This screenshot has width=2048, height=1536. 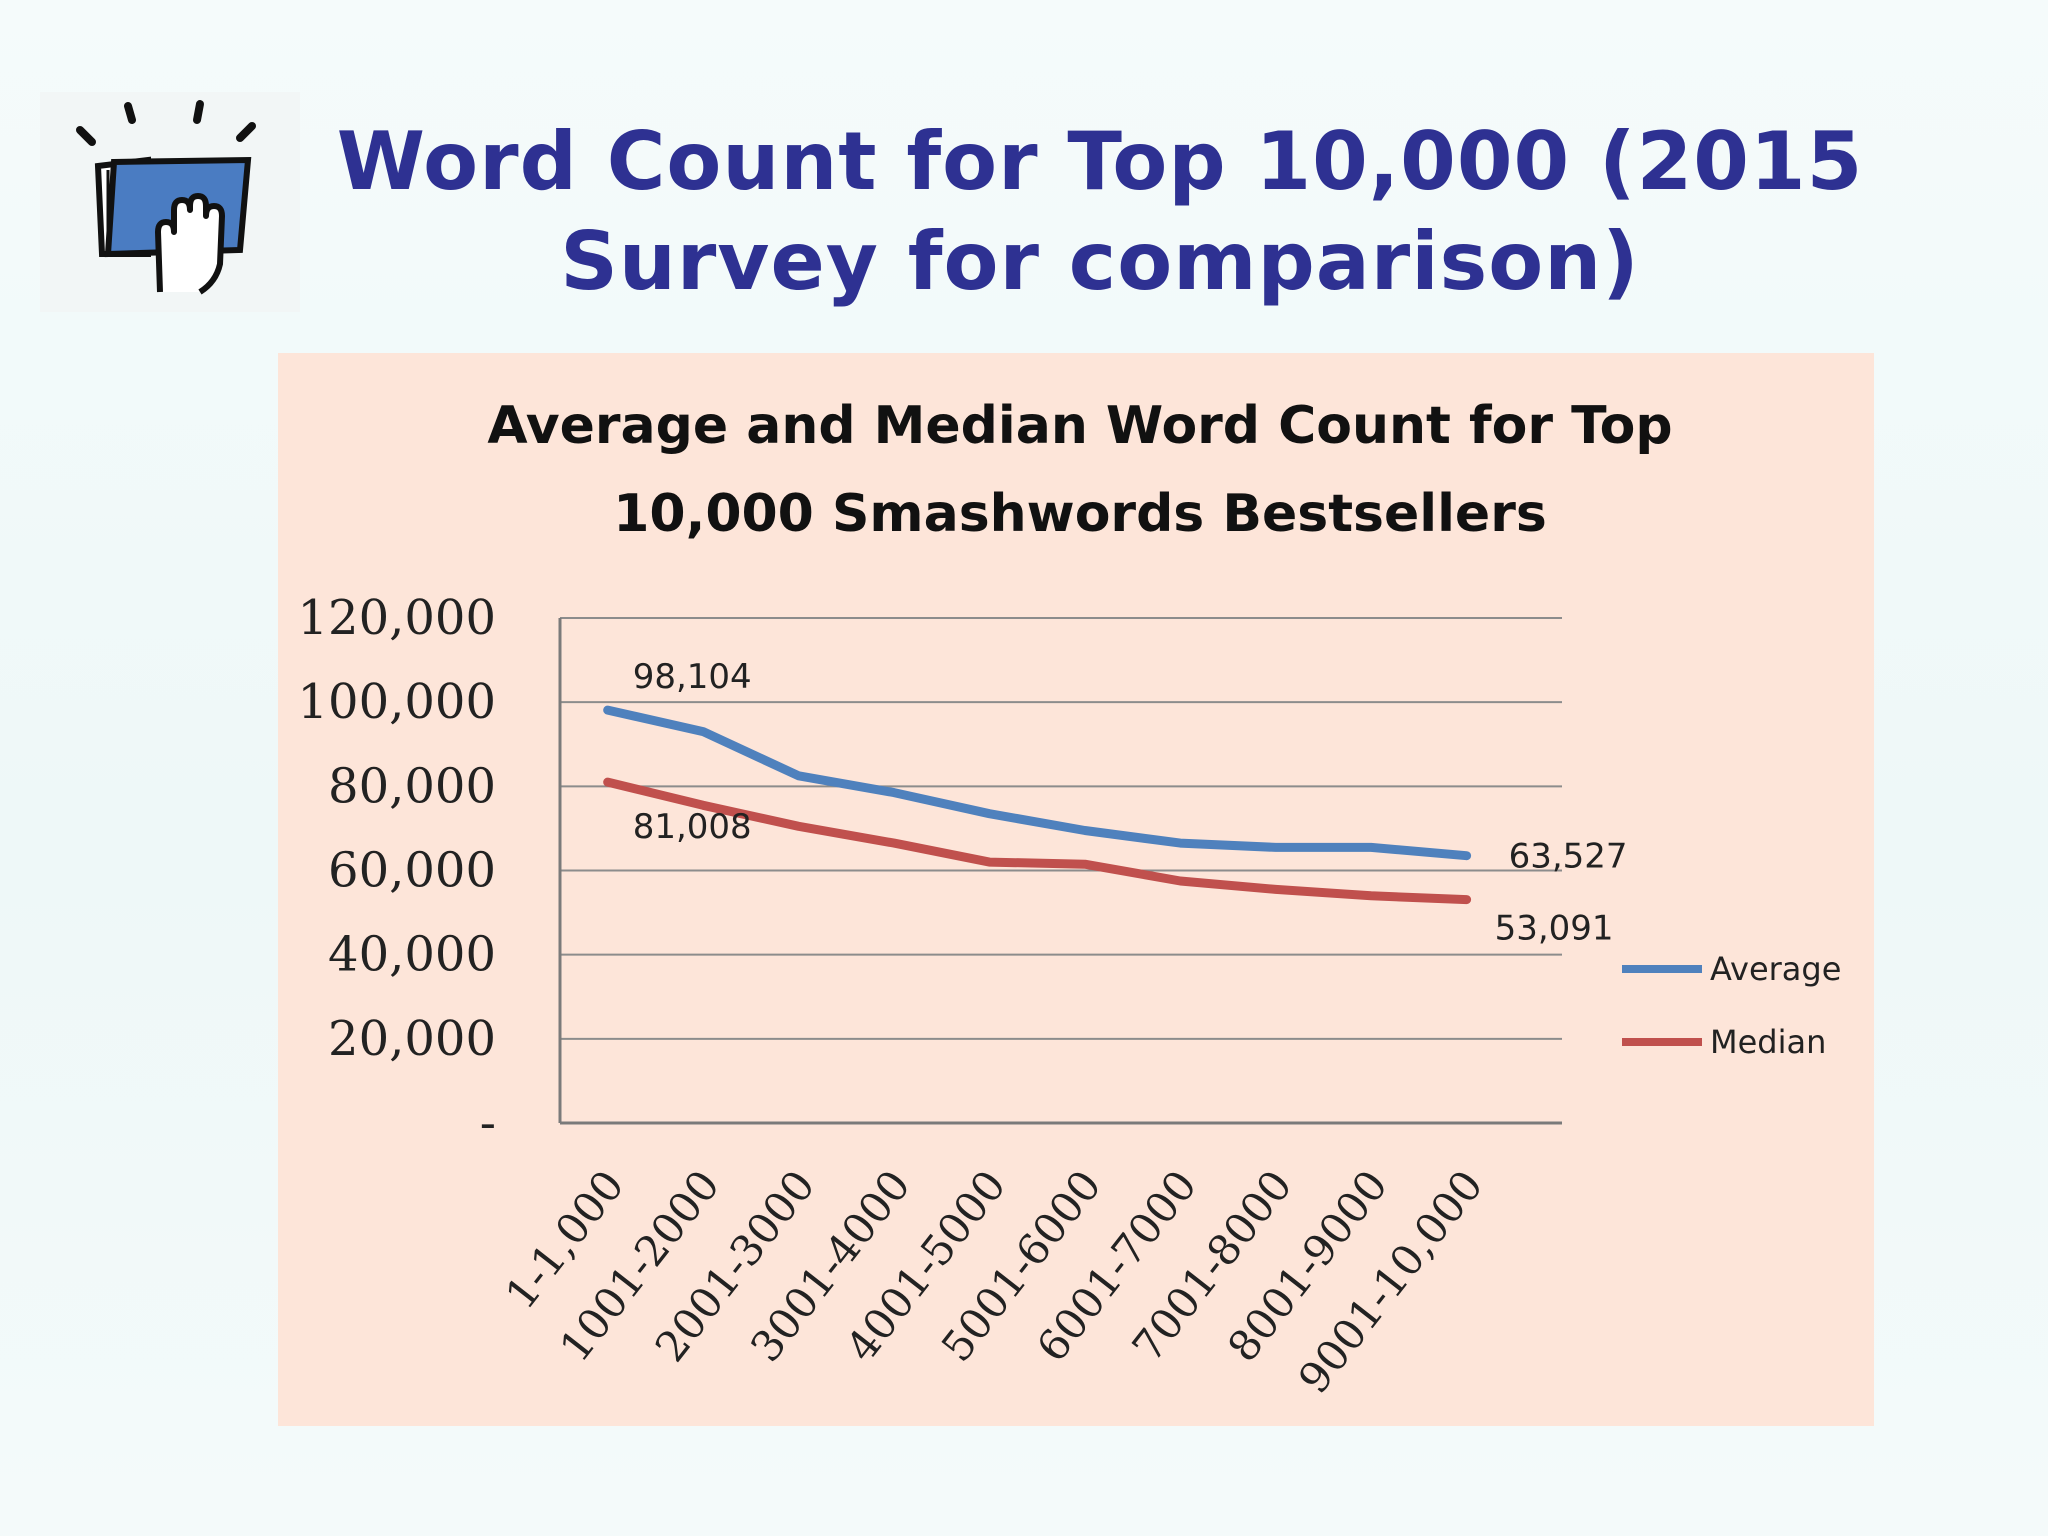 I want to click on y-tick-label: -, so click(x=488, y=1123).